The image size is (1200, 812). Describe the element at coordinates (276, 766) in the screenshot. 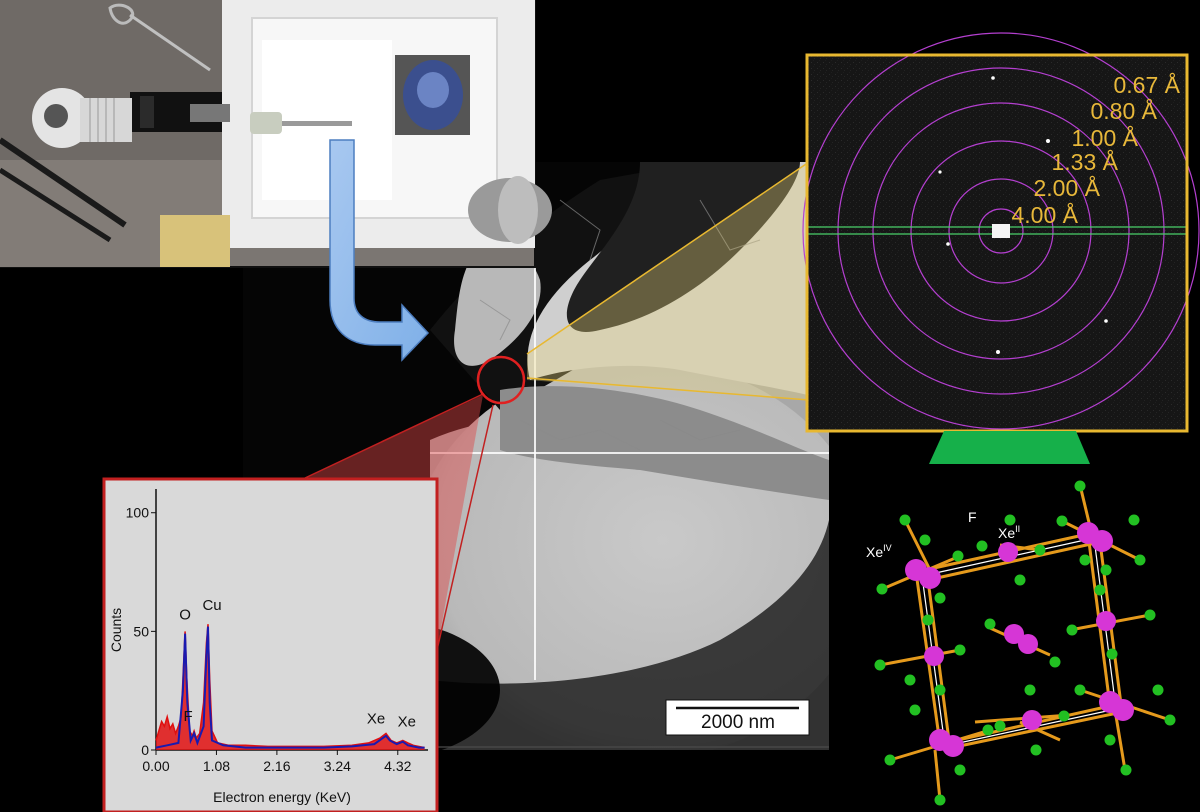

I see `x-tick-label: 2.16` at that location.